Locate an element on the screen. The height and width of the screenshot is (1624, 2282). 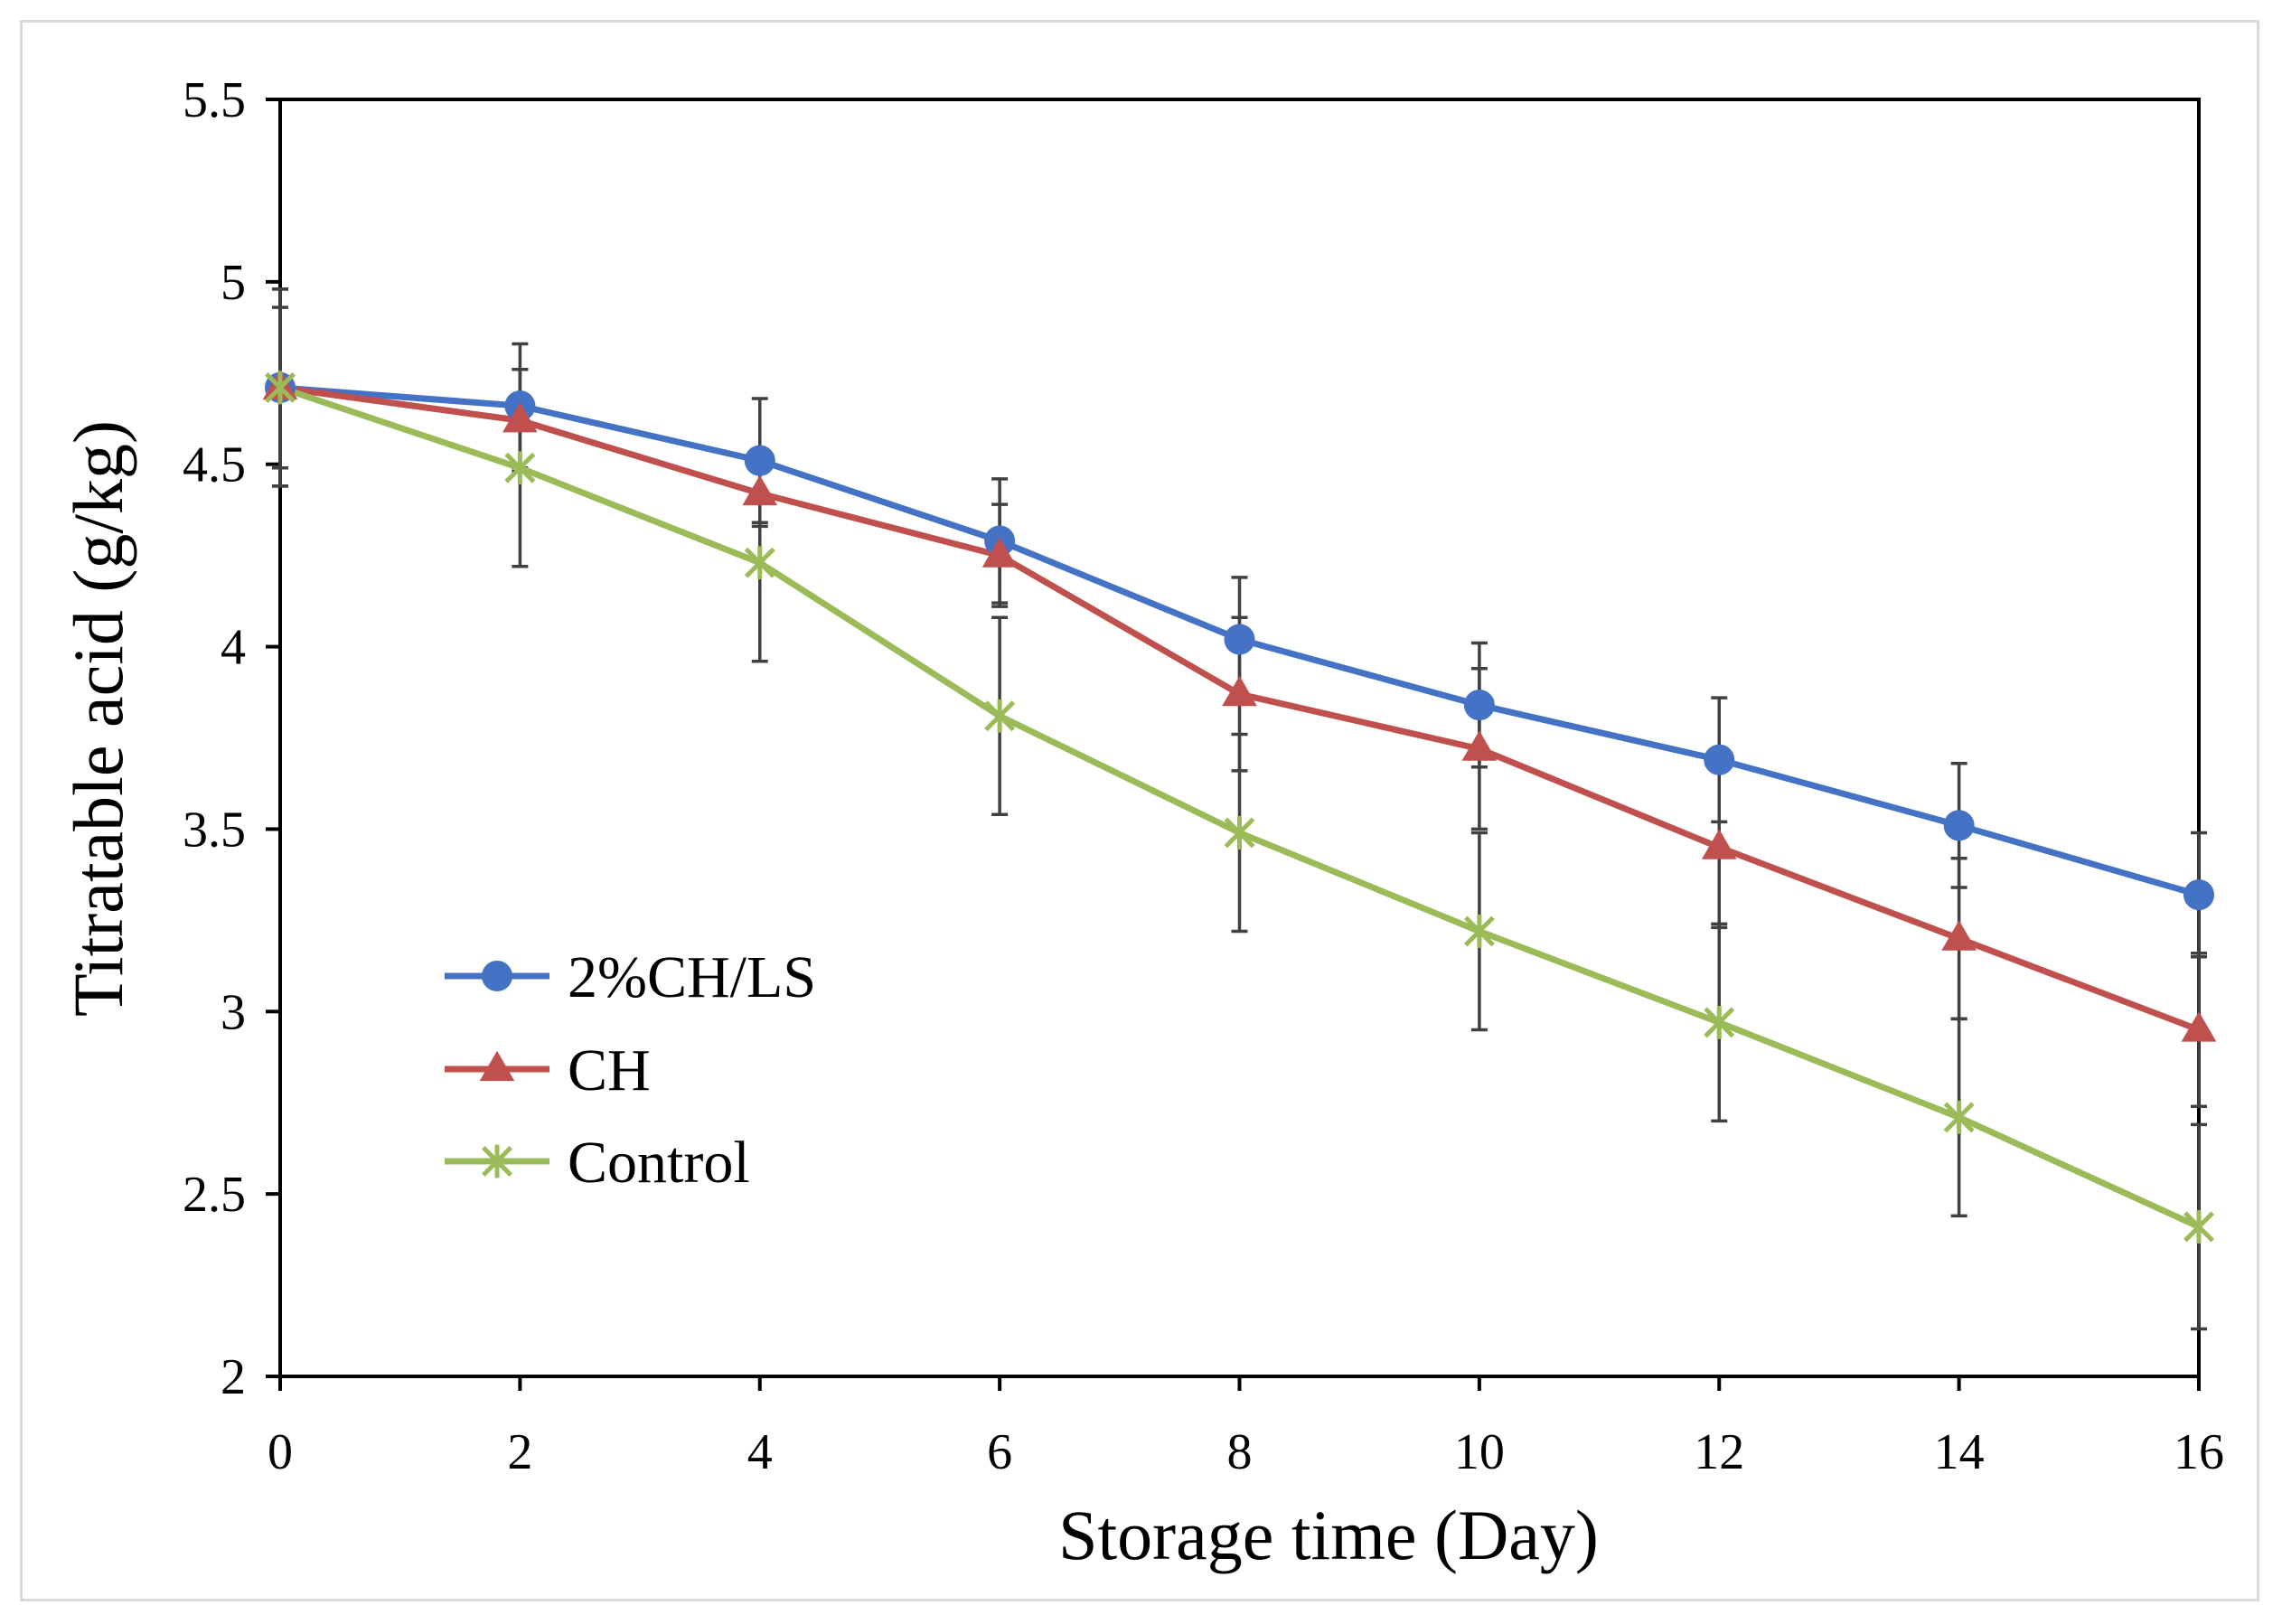
legend-item-2-ch-ls: 2%CH/LS is located at coordinates (630, 977).